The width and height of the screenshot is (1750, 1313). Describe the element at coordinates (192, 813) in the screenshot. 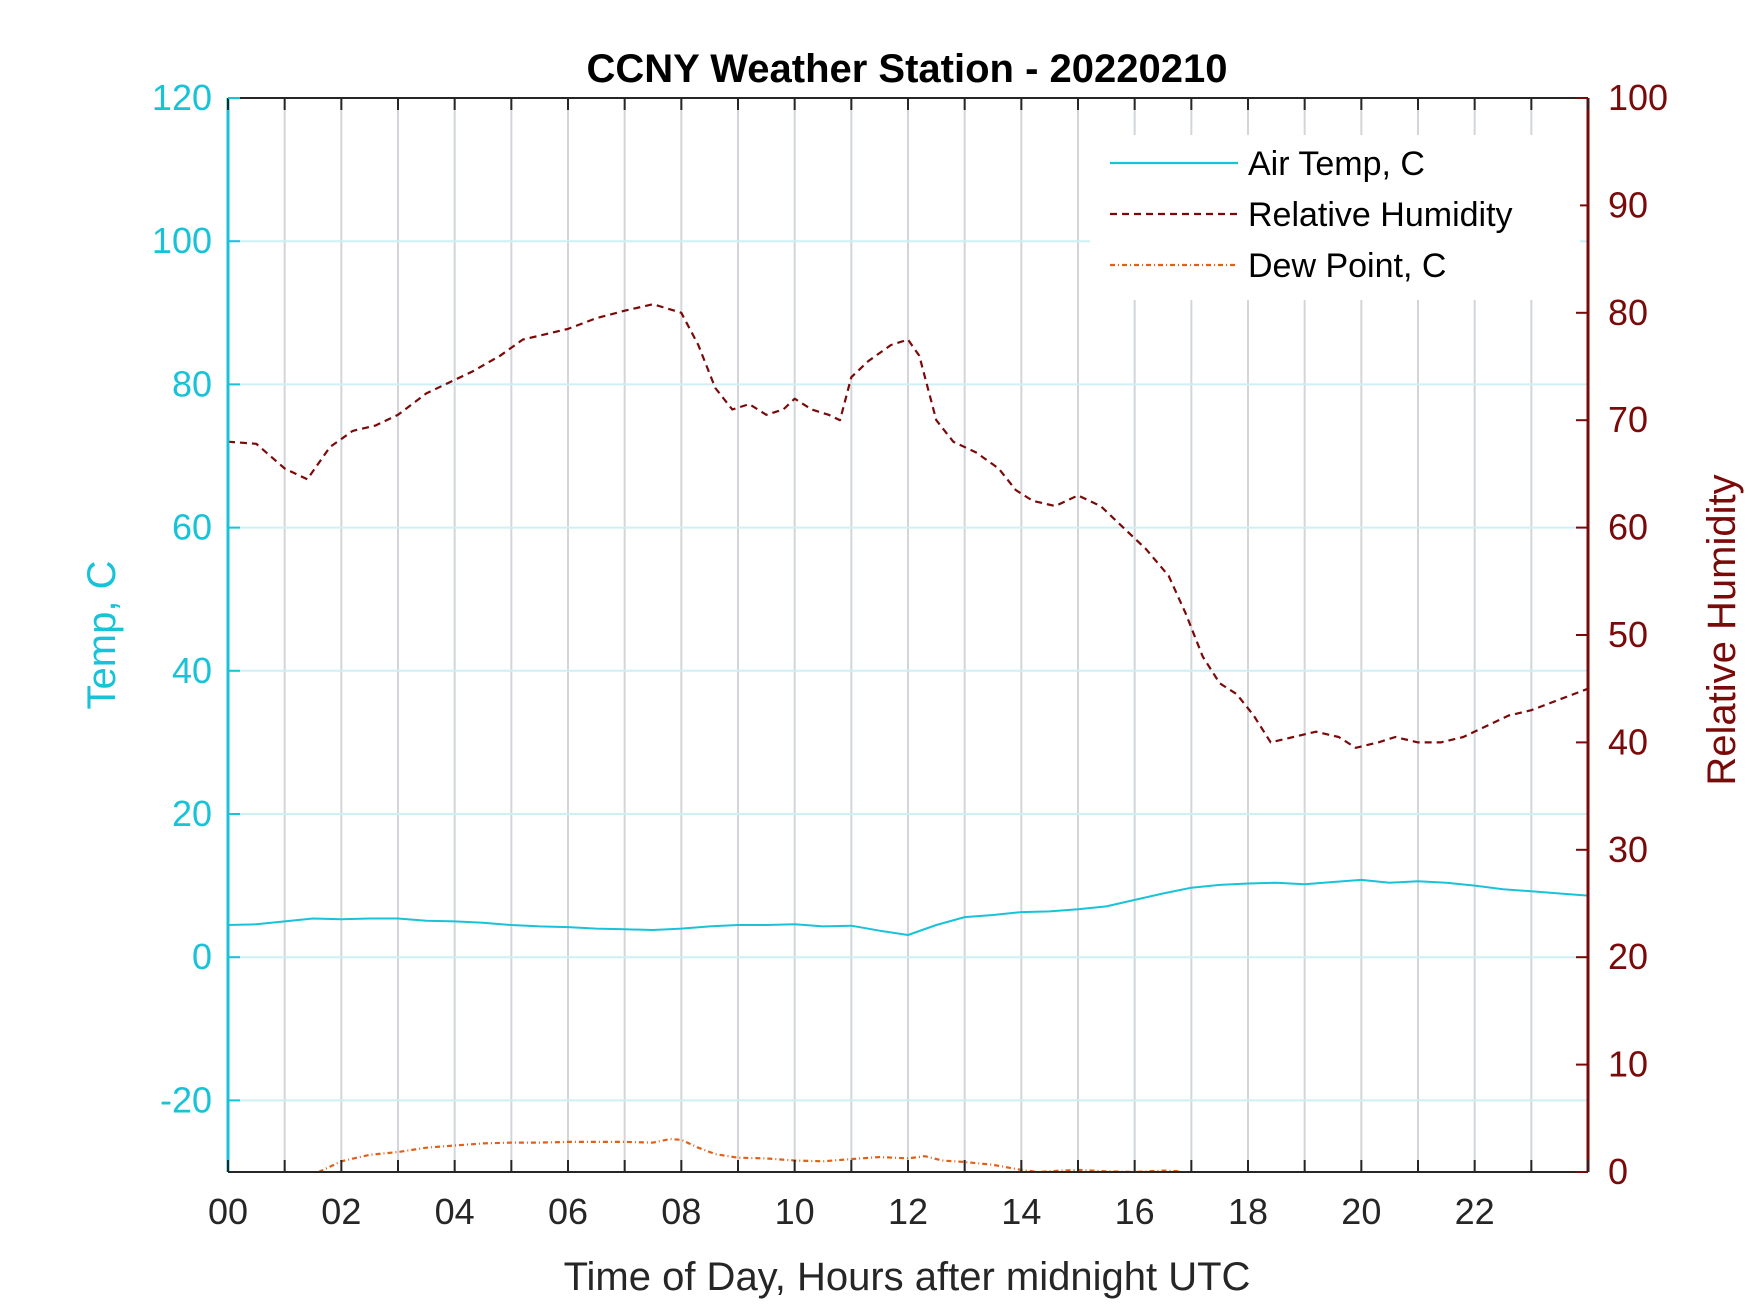

I see `left-tick-label: 20` at that location.